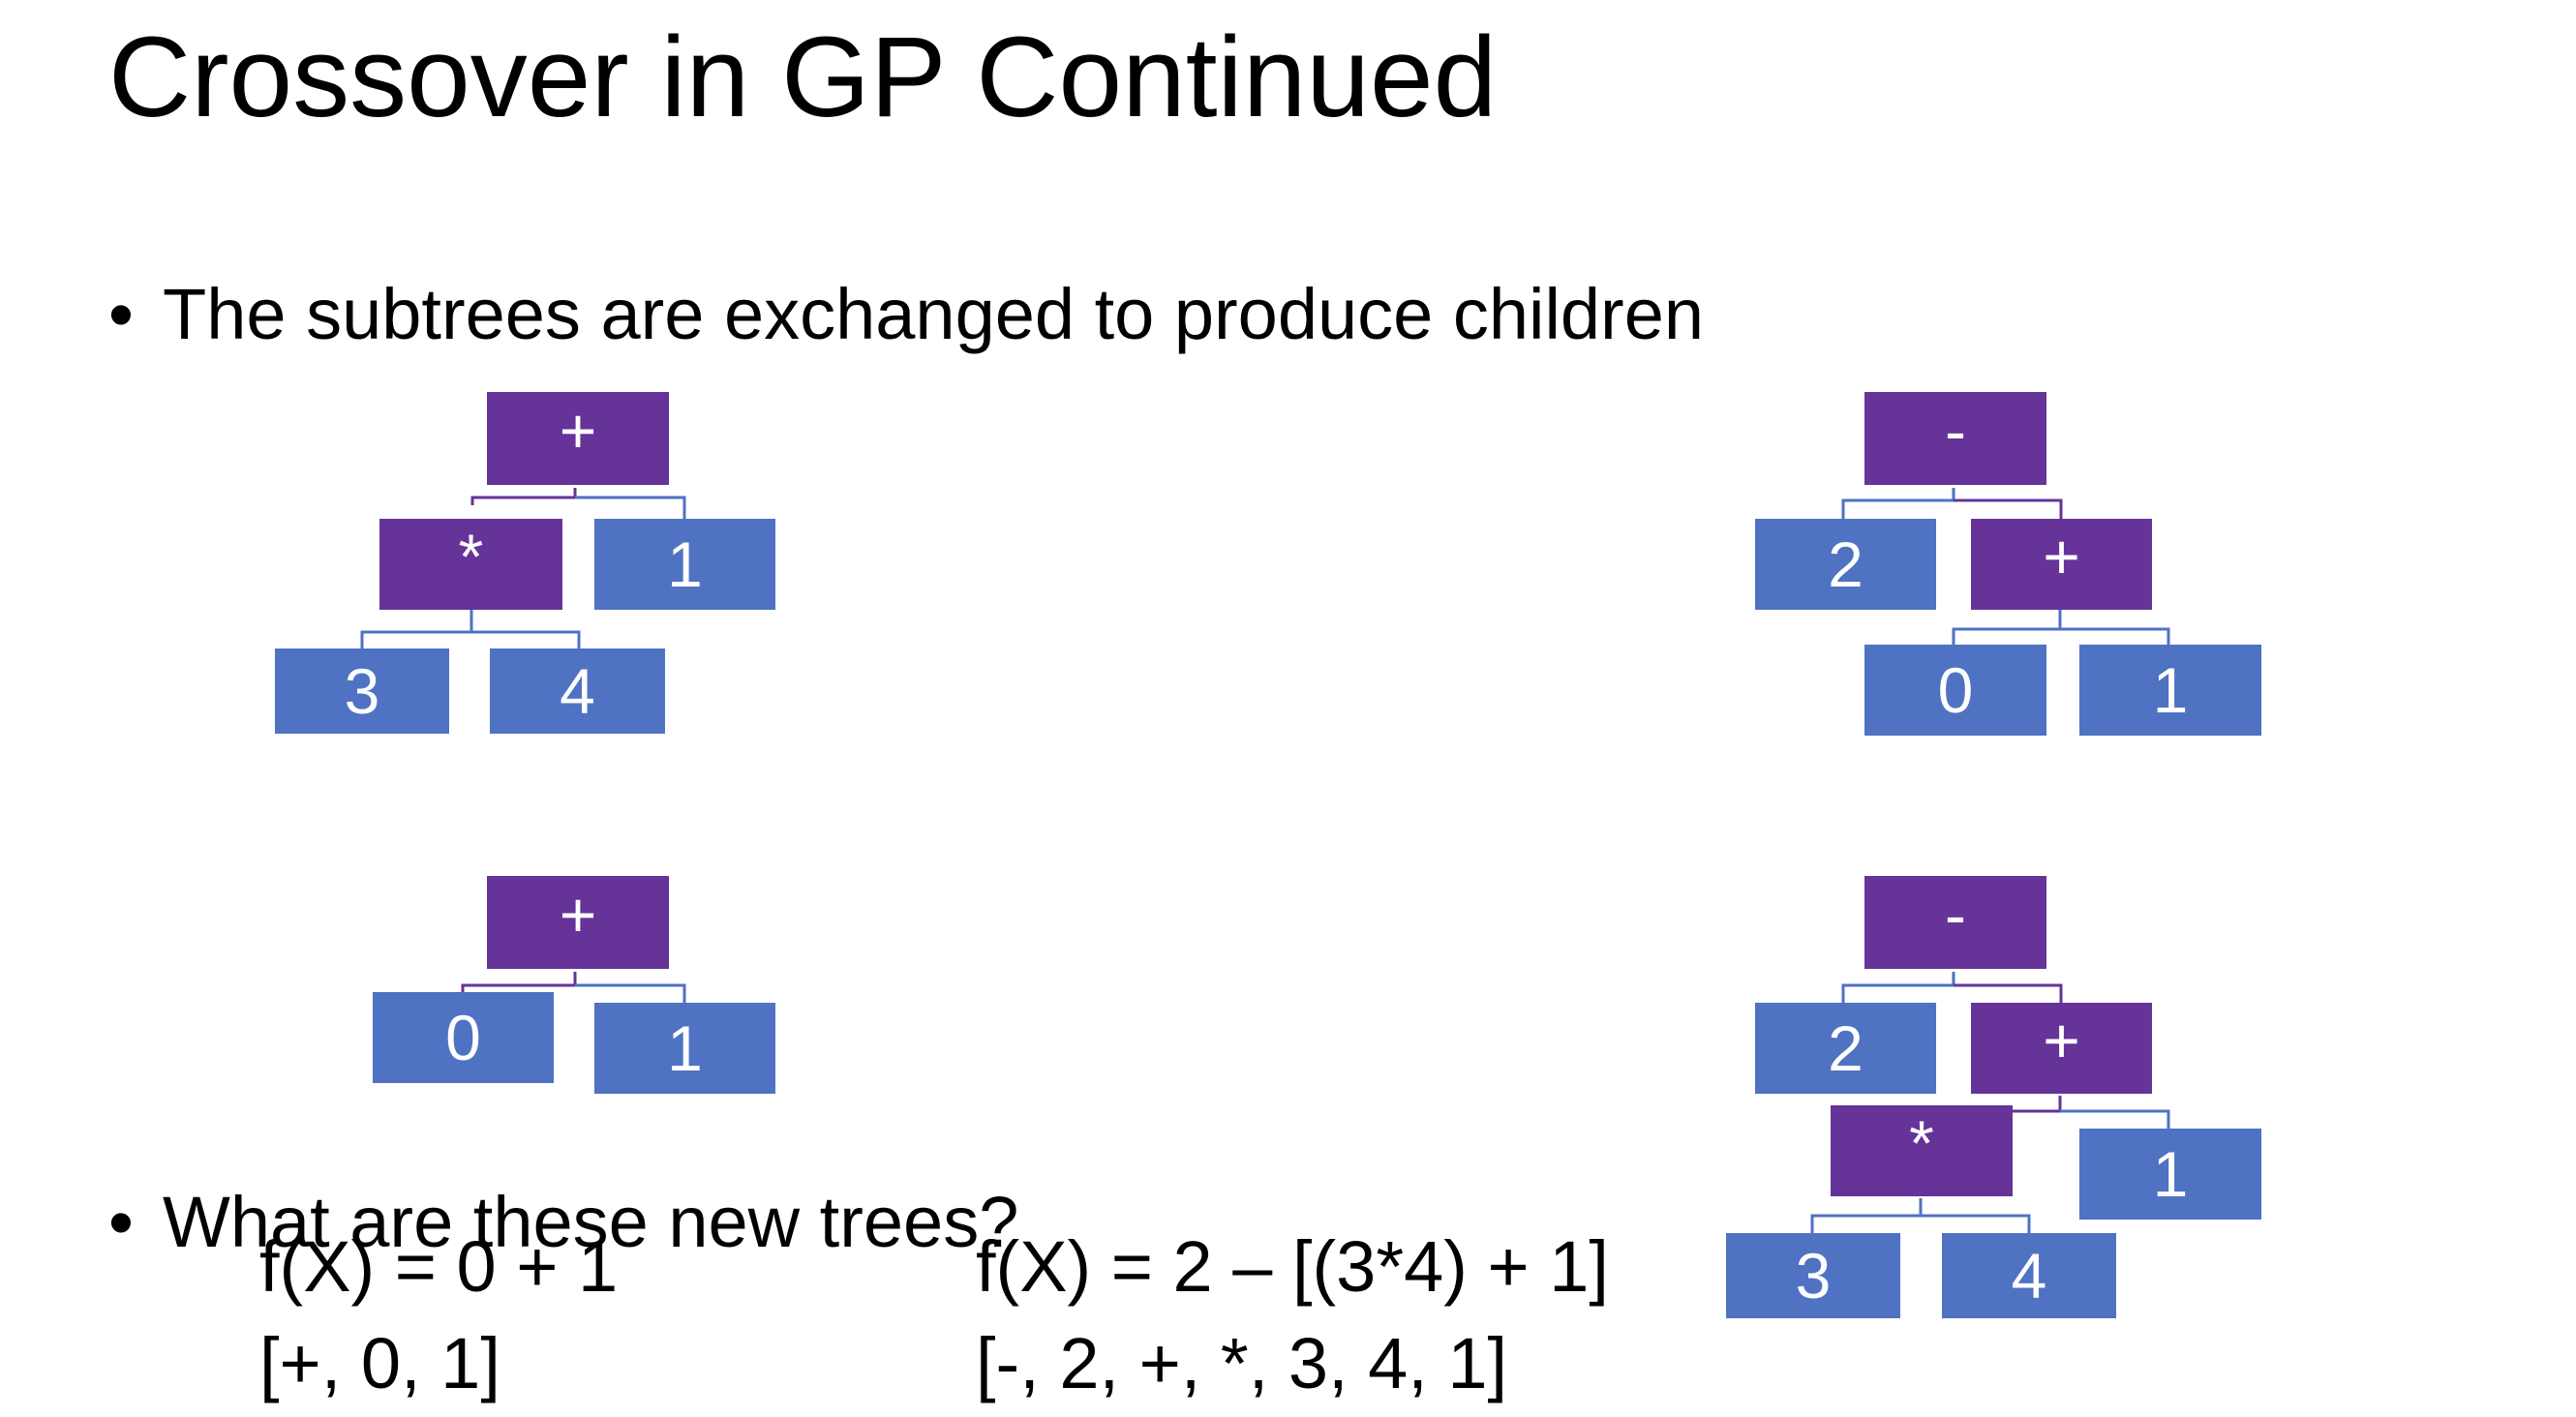 Image resolution: width=2576 pixels, height=1417 pixels. I want to click on parent-2-plus-node: +, so click(2061, 564).